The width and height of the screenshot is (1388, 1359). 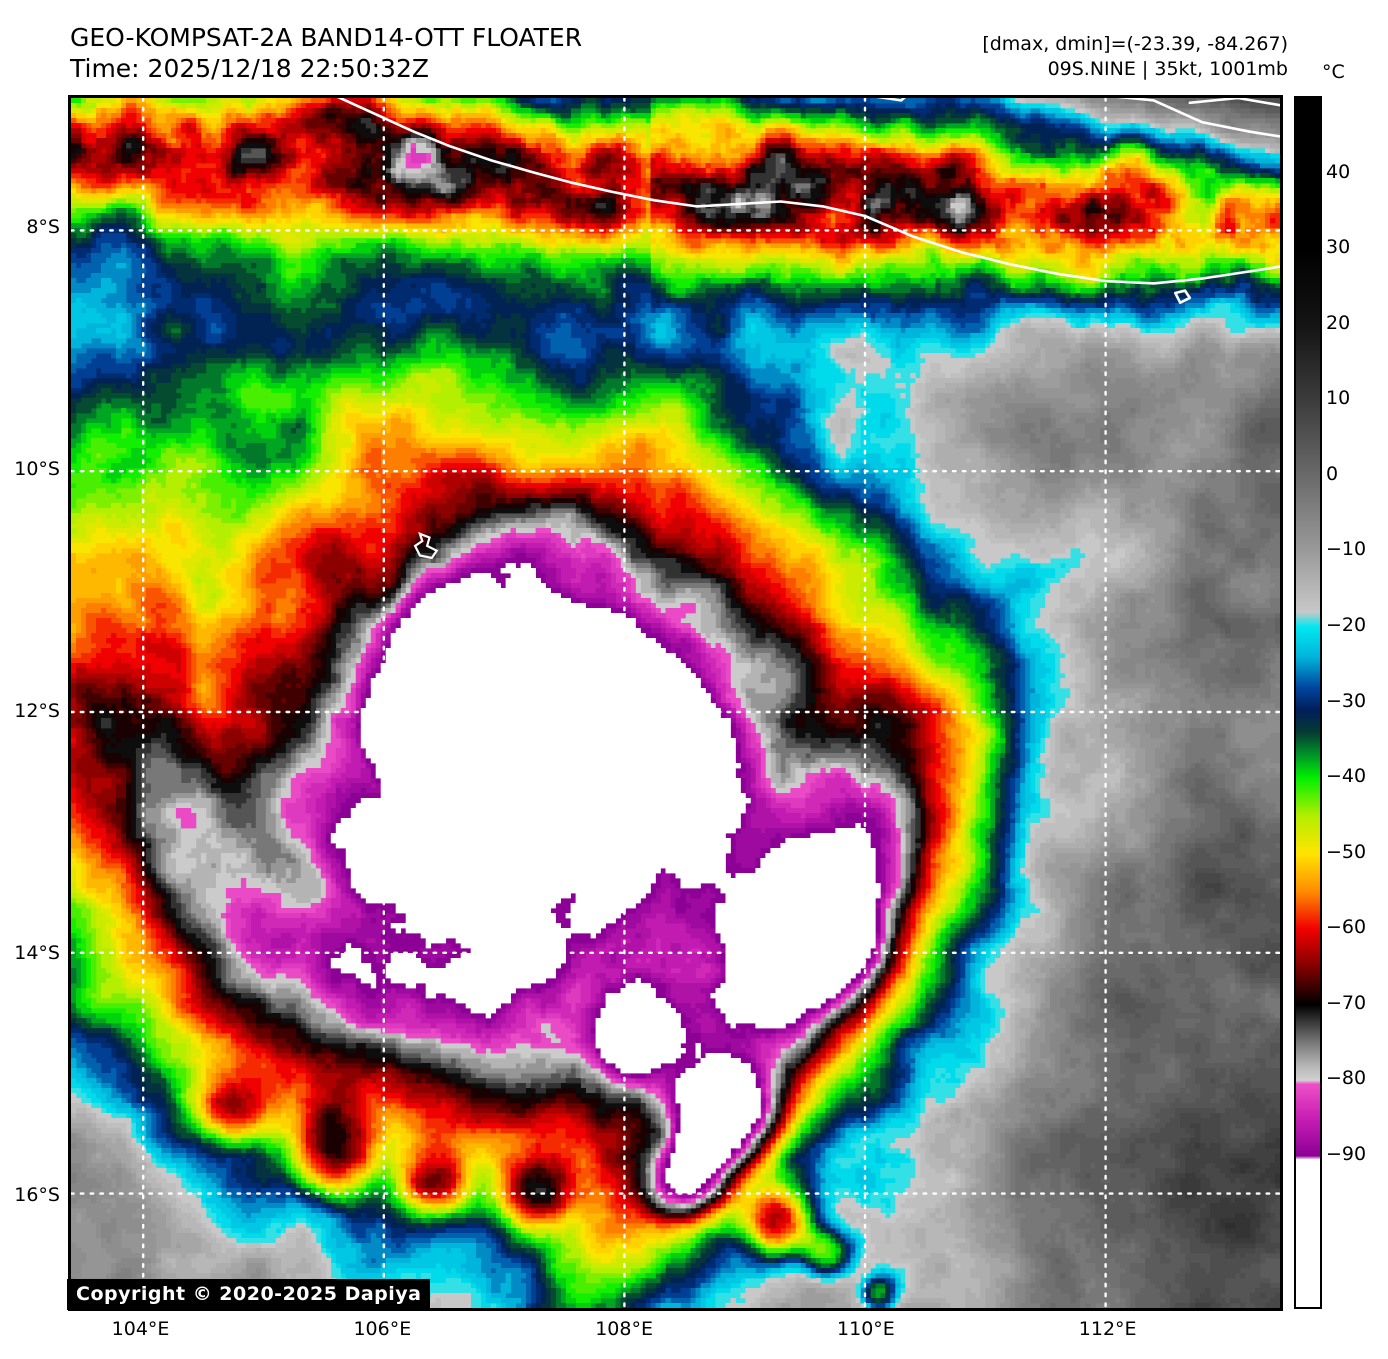 What do you see at coordinates (1346, 1153) in the screenshot?
I see `colorbar-tick--90: −90` at bounding box center [1346, 1153].